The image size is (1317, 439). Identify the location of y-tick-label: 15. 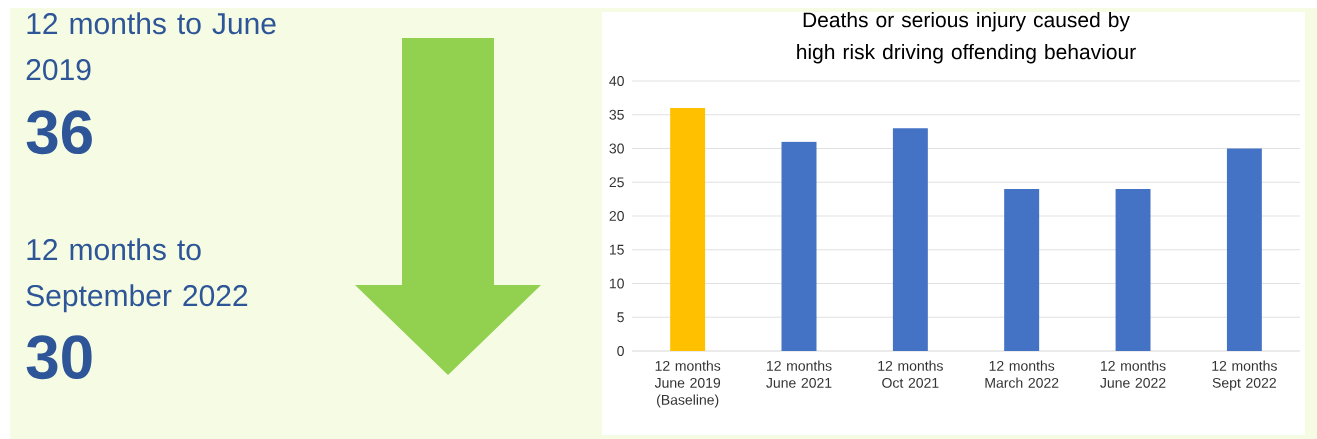
(616, 249).